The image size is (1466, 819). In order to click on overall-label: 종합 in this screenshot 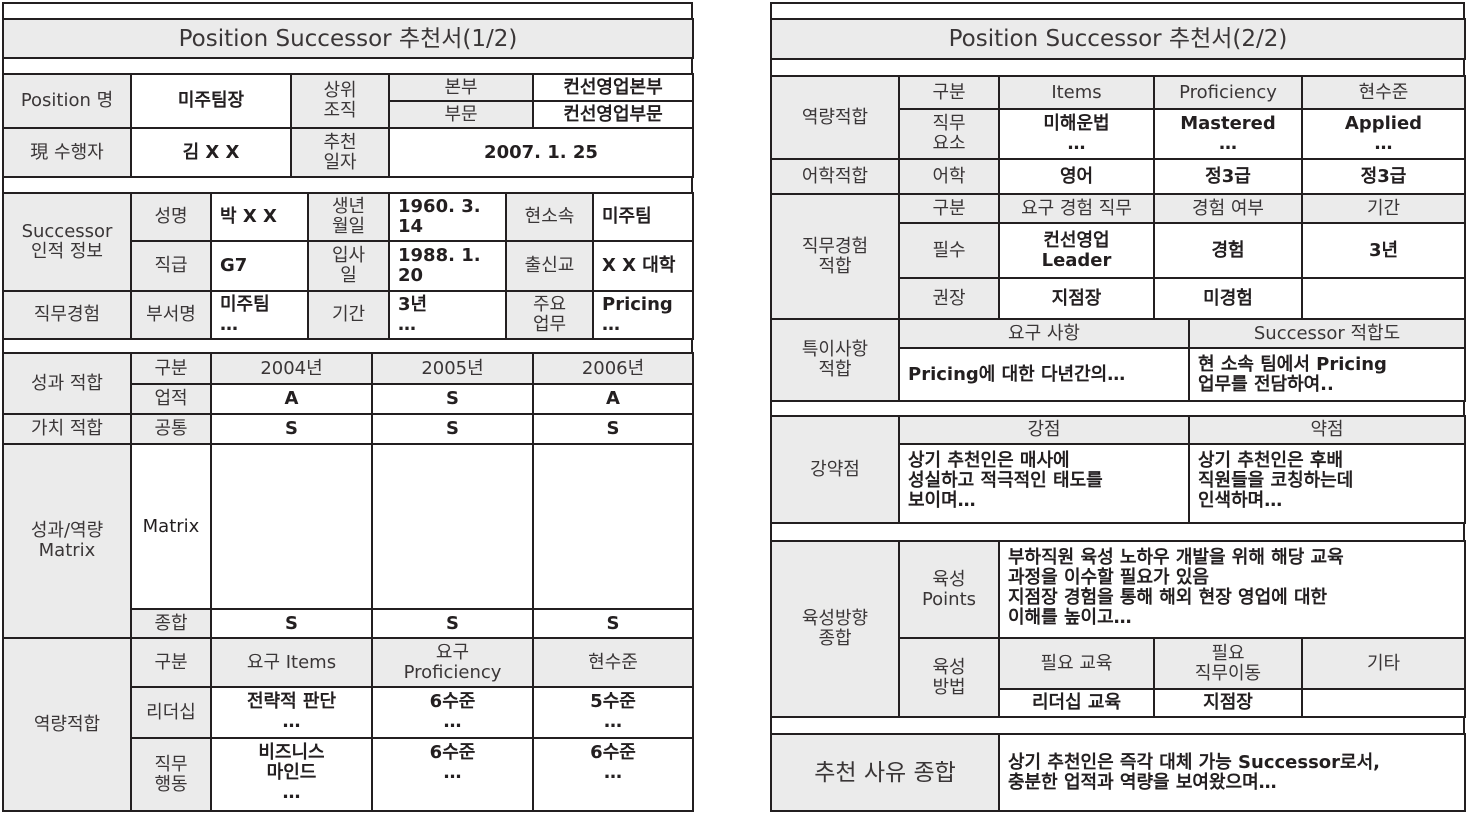, I will do `click(171, 623)`.